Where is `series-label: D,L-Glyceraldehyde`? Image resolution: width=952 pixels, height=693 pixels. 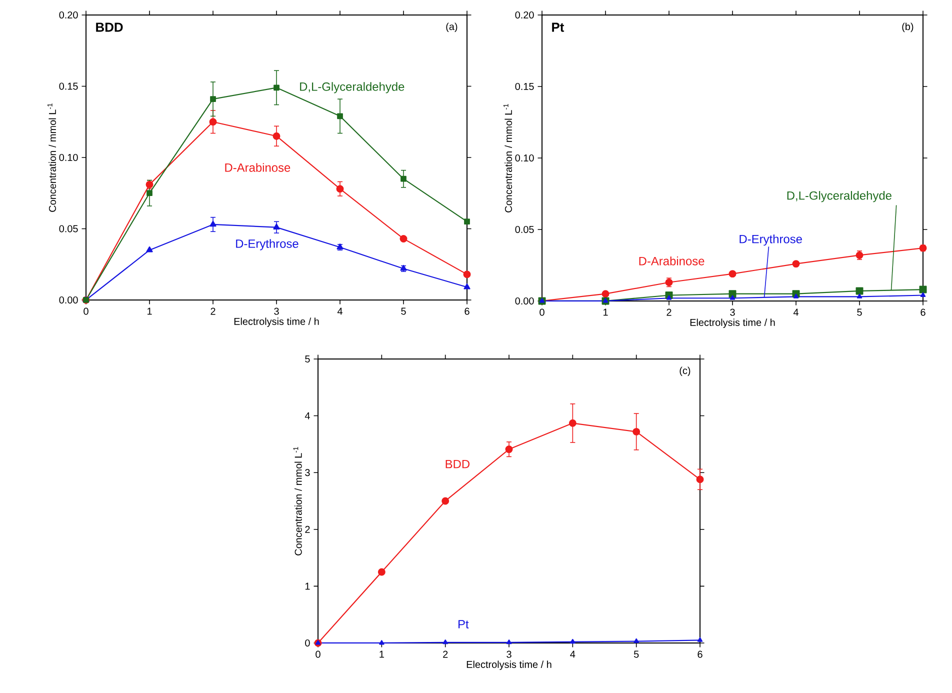
series-label: D,L-Glyceraldehyde is located at coordinates (352, 88).